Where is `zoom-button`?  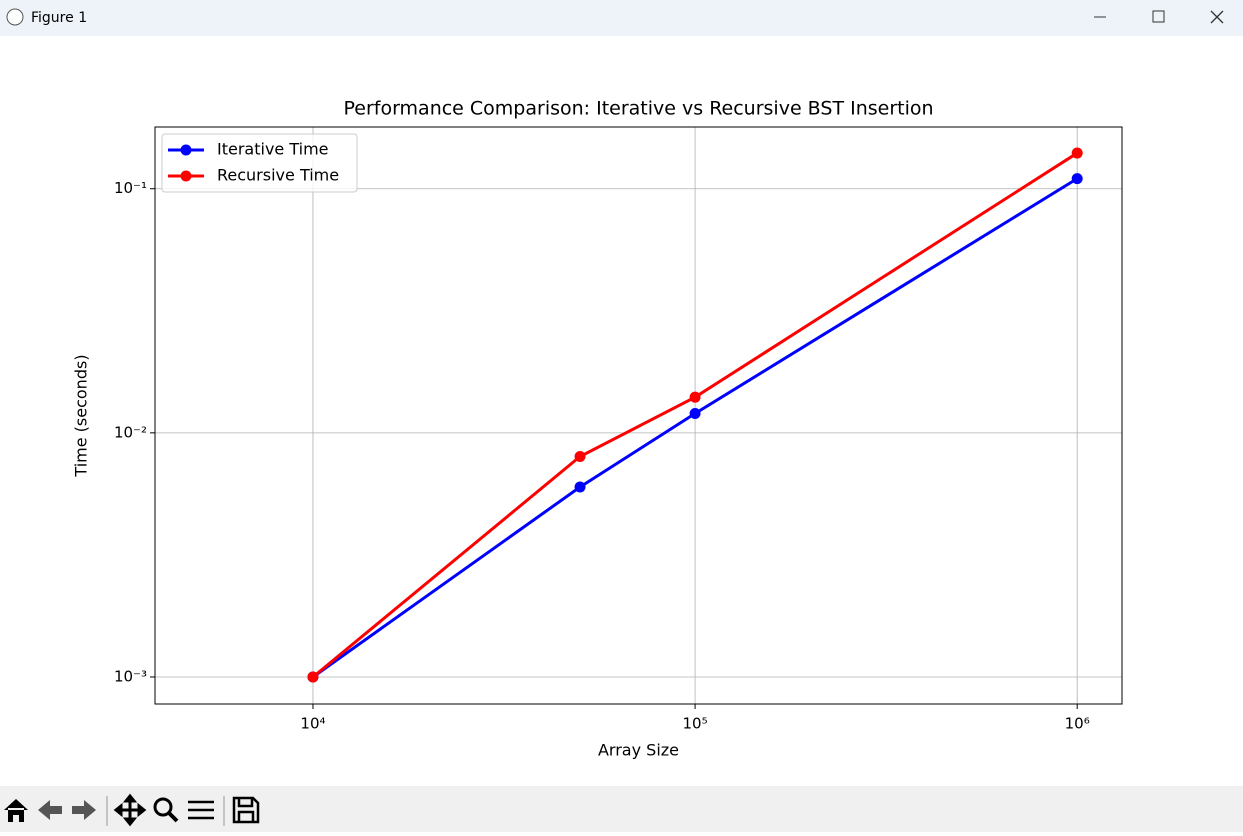 zoom-button is located at coordinates (163, 807).